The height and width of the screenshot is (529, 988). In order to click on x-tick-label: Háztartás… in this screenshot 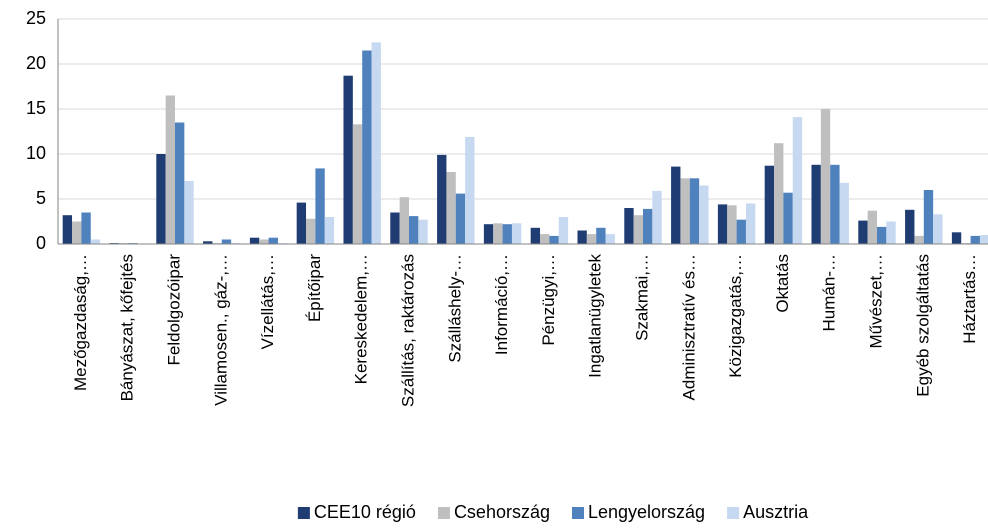, I will do `click(969, 299)`.